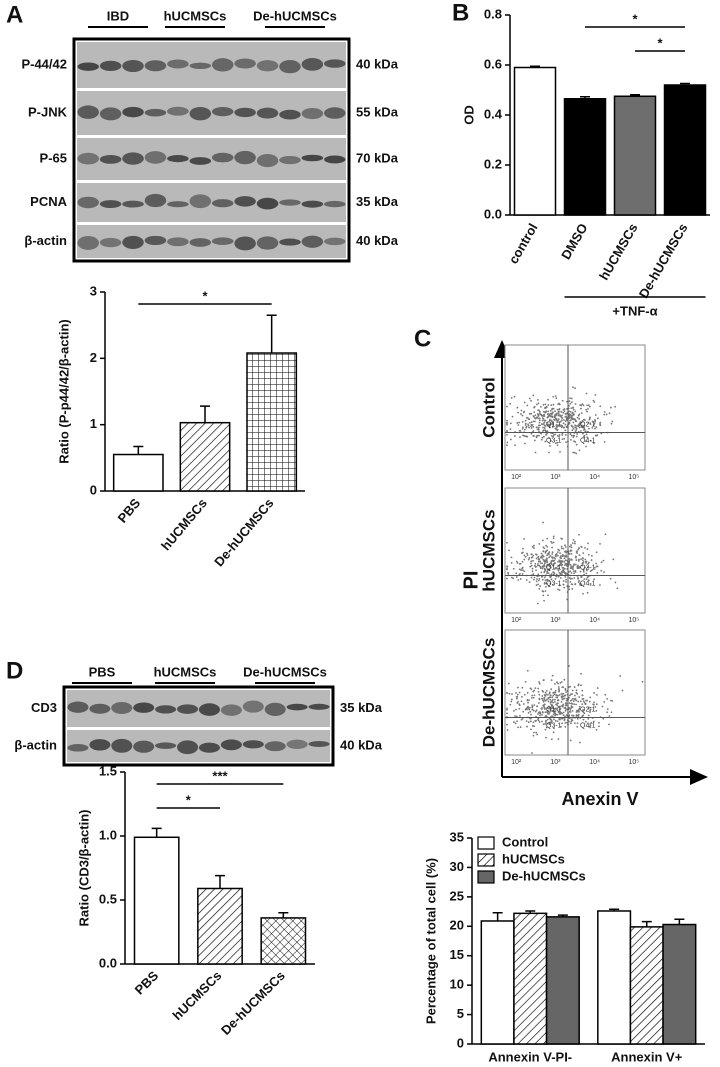 The height and width of the screenshot is (1067, 720). I want to click on y-tick-label: 10, so click(457, 984).